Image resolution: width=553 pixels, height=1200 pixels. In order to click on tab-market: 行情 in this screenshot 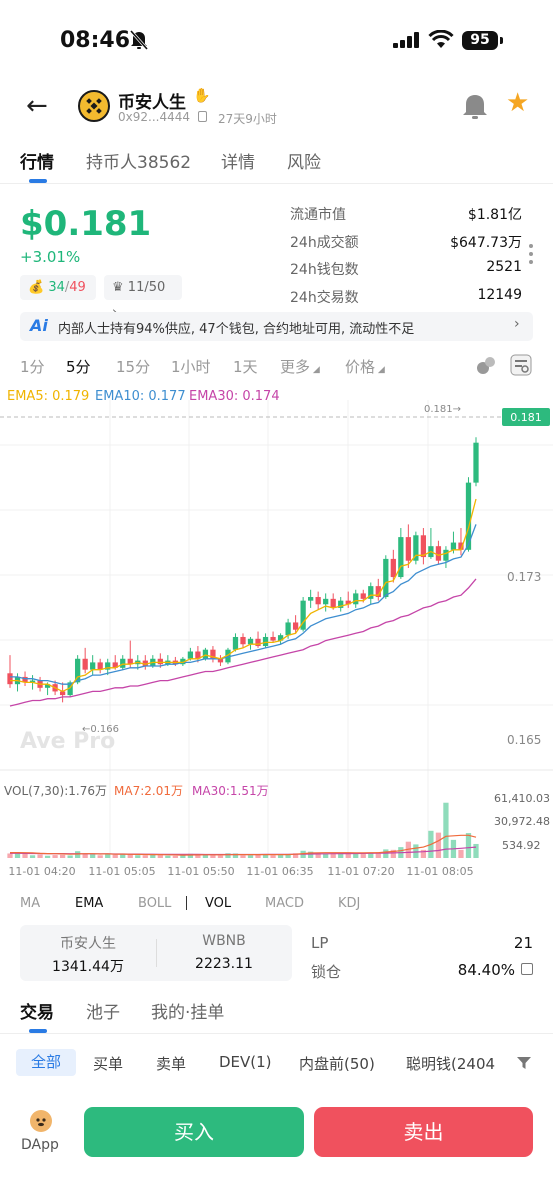, I will do `click(37, 163)`.